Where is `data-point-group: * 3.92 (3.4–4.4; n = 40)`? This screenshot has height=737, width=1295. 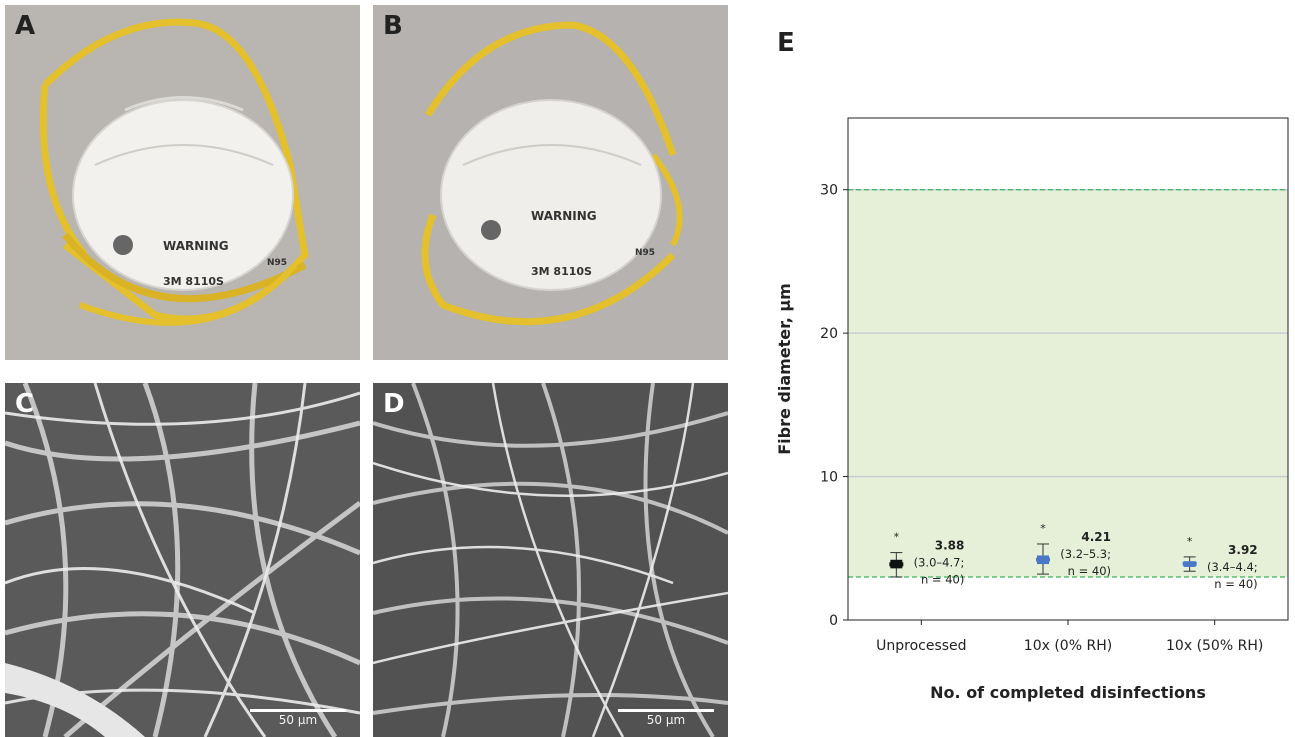 data-point-group: * 3.92 (3.4–4.4; n = 40) is located at coordinates (1220, 563).